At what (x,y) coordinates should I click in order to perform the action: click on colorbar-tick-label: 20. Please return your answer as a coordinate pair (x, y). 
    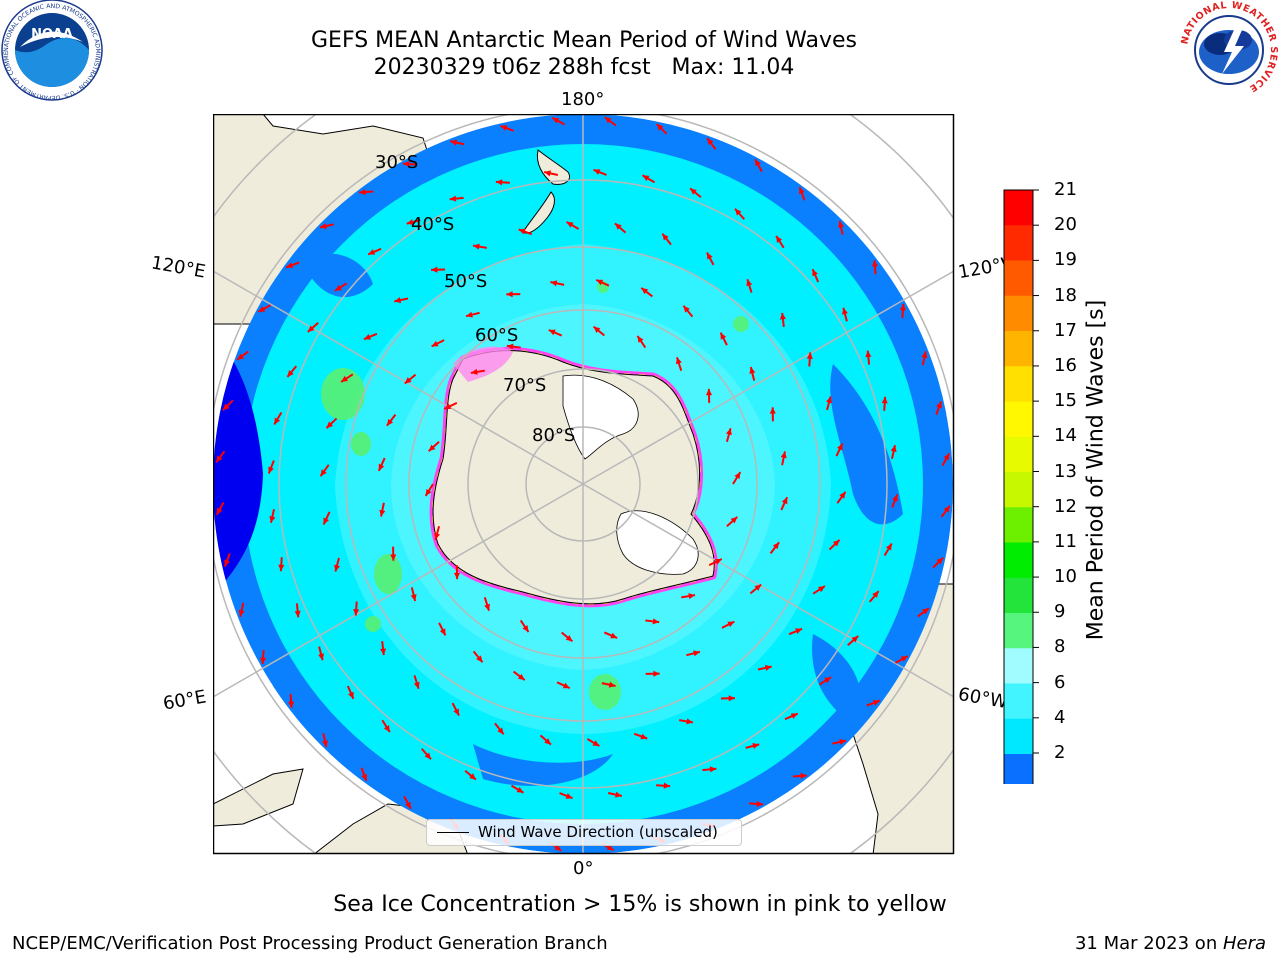
    Looking at the image, I should click on (1065, 225).